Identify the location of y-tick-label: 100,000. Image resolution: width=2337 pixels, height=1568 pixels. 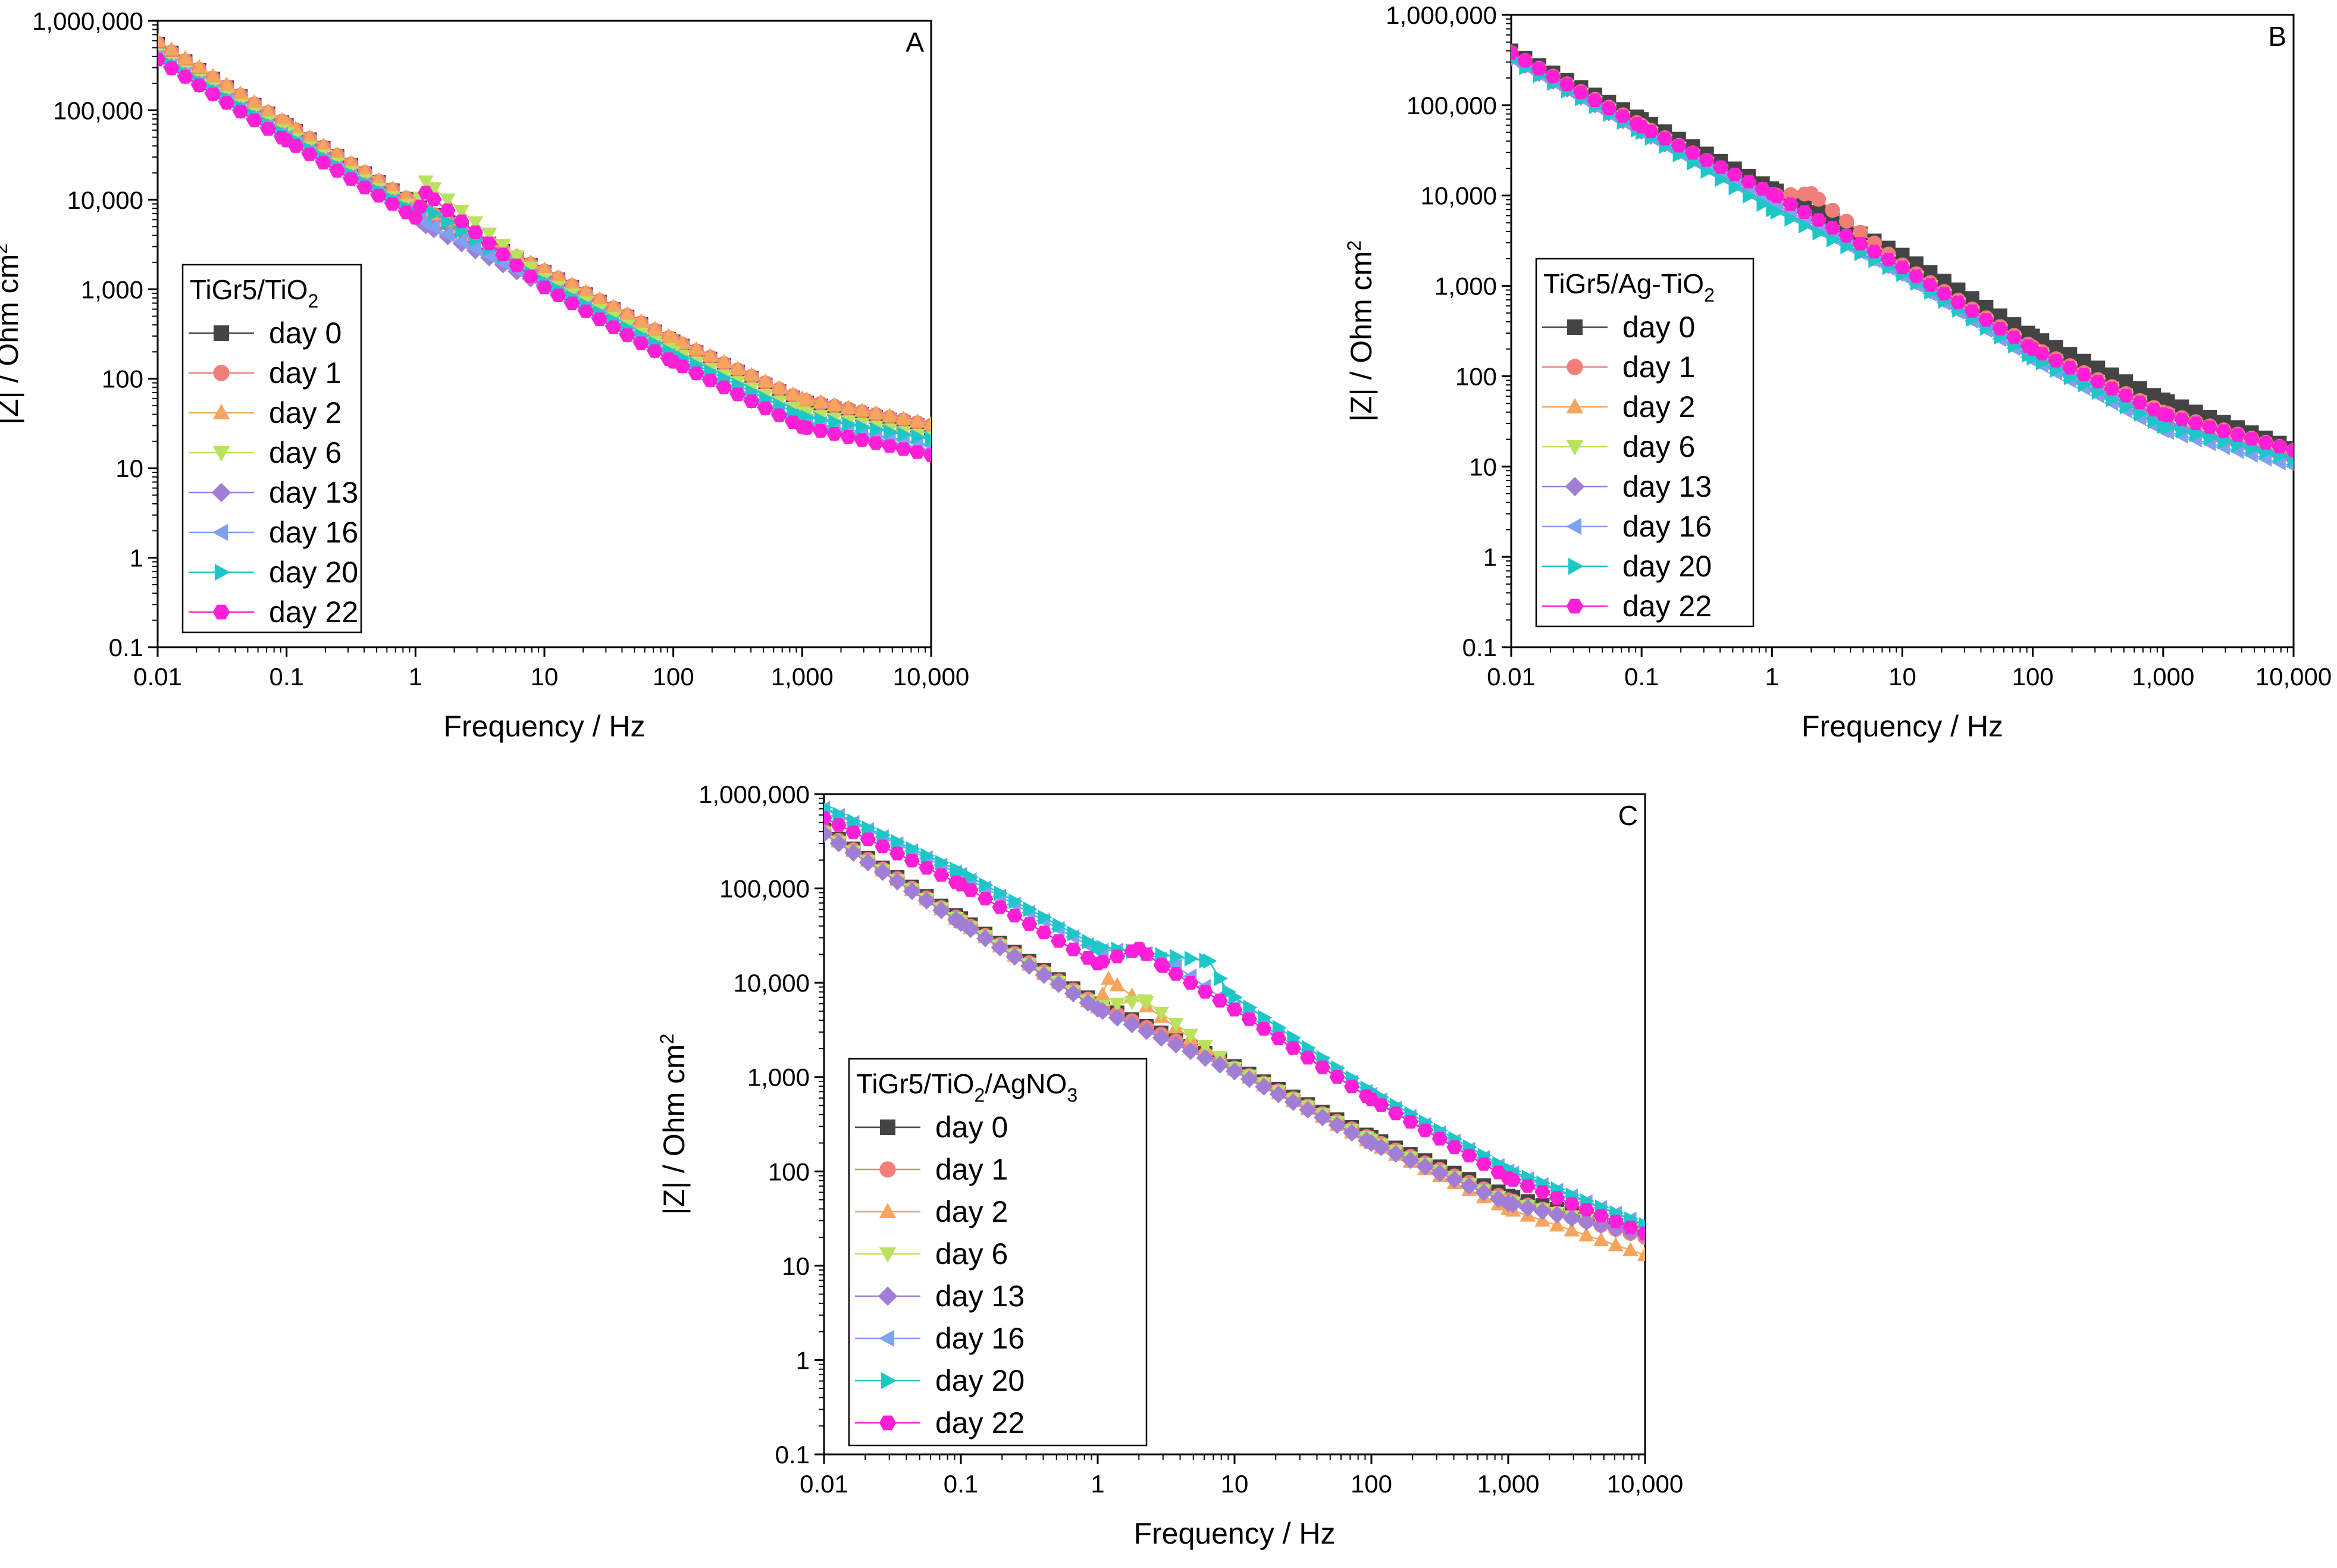
(765, 889).